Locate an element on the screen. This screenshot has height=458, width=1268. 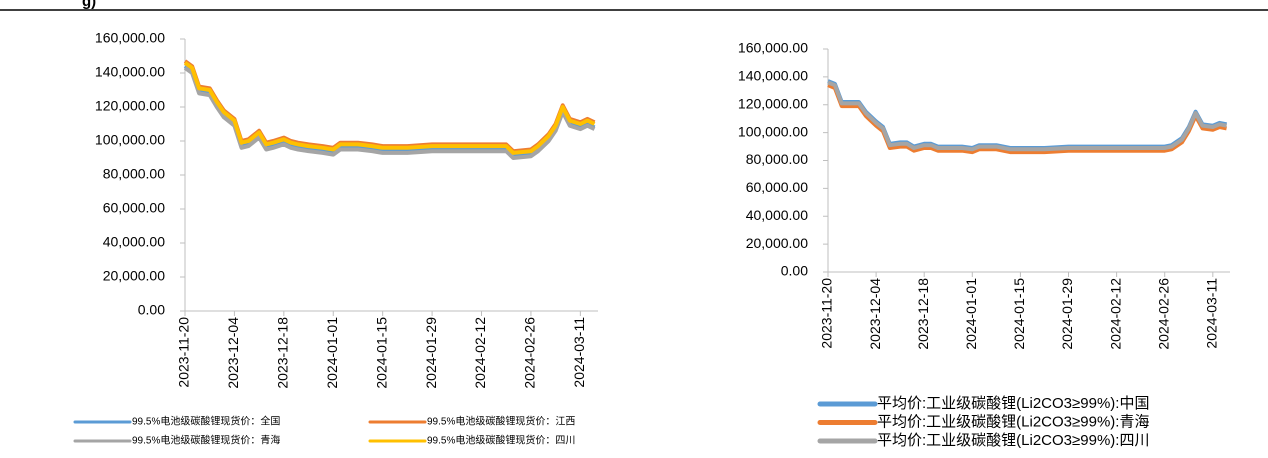
legend-label: 平均价:工业级碳酸锂(Li2CO3≥99%):四川 is located at coordinates (1013, 440).